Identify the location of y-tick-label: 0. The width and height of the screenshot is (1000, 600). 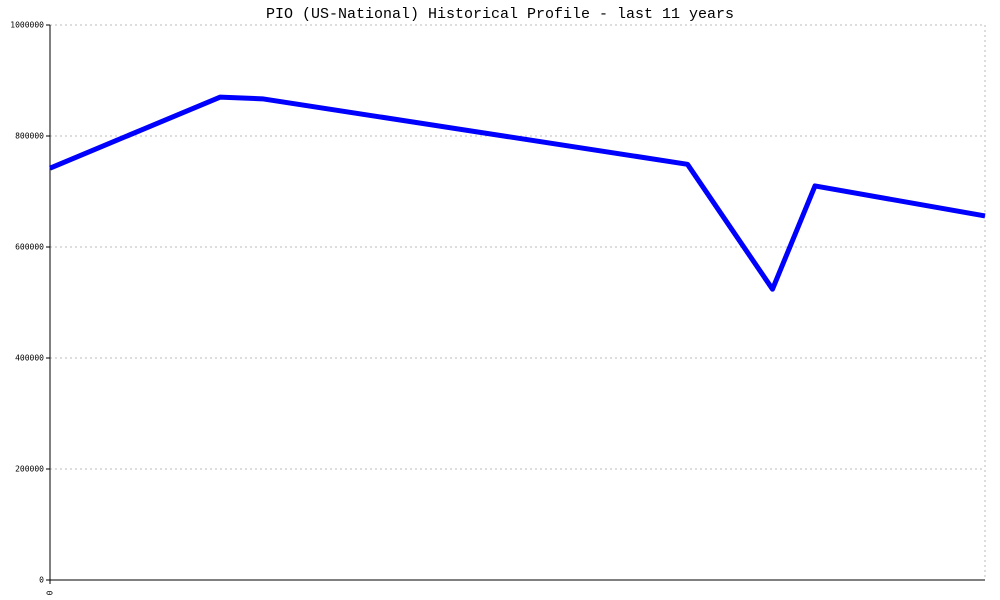
(41, 580).